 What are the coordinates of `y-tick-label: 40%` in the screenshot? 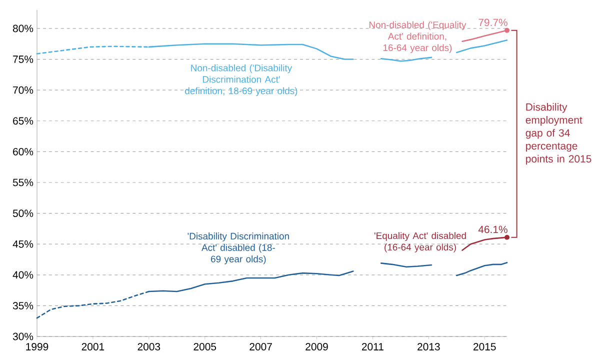 It's located at (23, 275).